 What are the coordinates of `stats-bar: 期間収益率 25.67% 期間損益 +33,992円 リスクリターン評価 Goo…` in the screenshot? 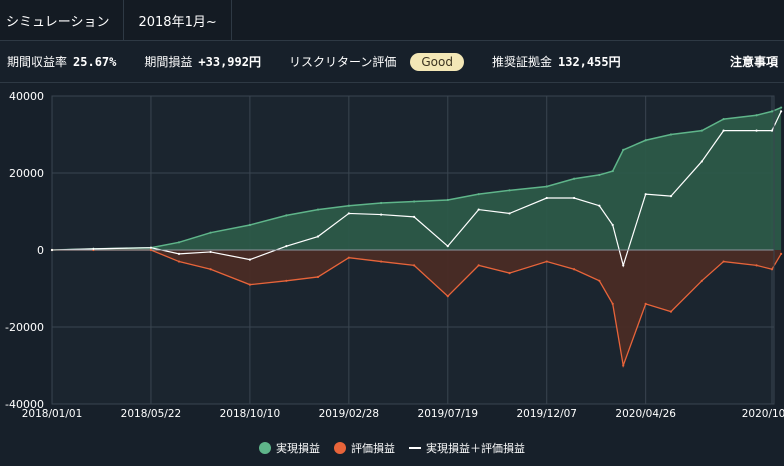 It's located at (392, 62).